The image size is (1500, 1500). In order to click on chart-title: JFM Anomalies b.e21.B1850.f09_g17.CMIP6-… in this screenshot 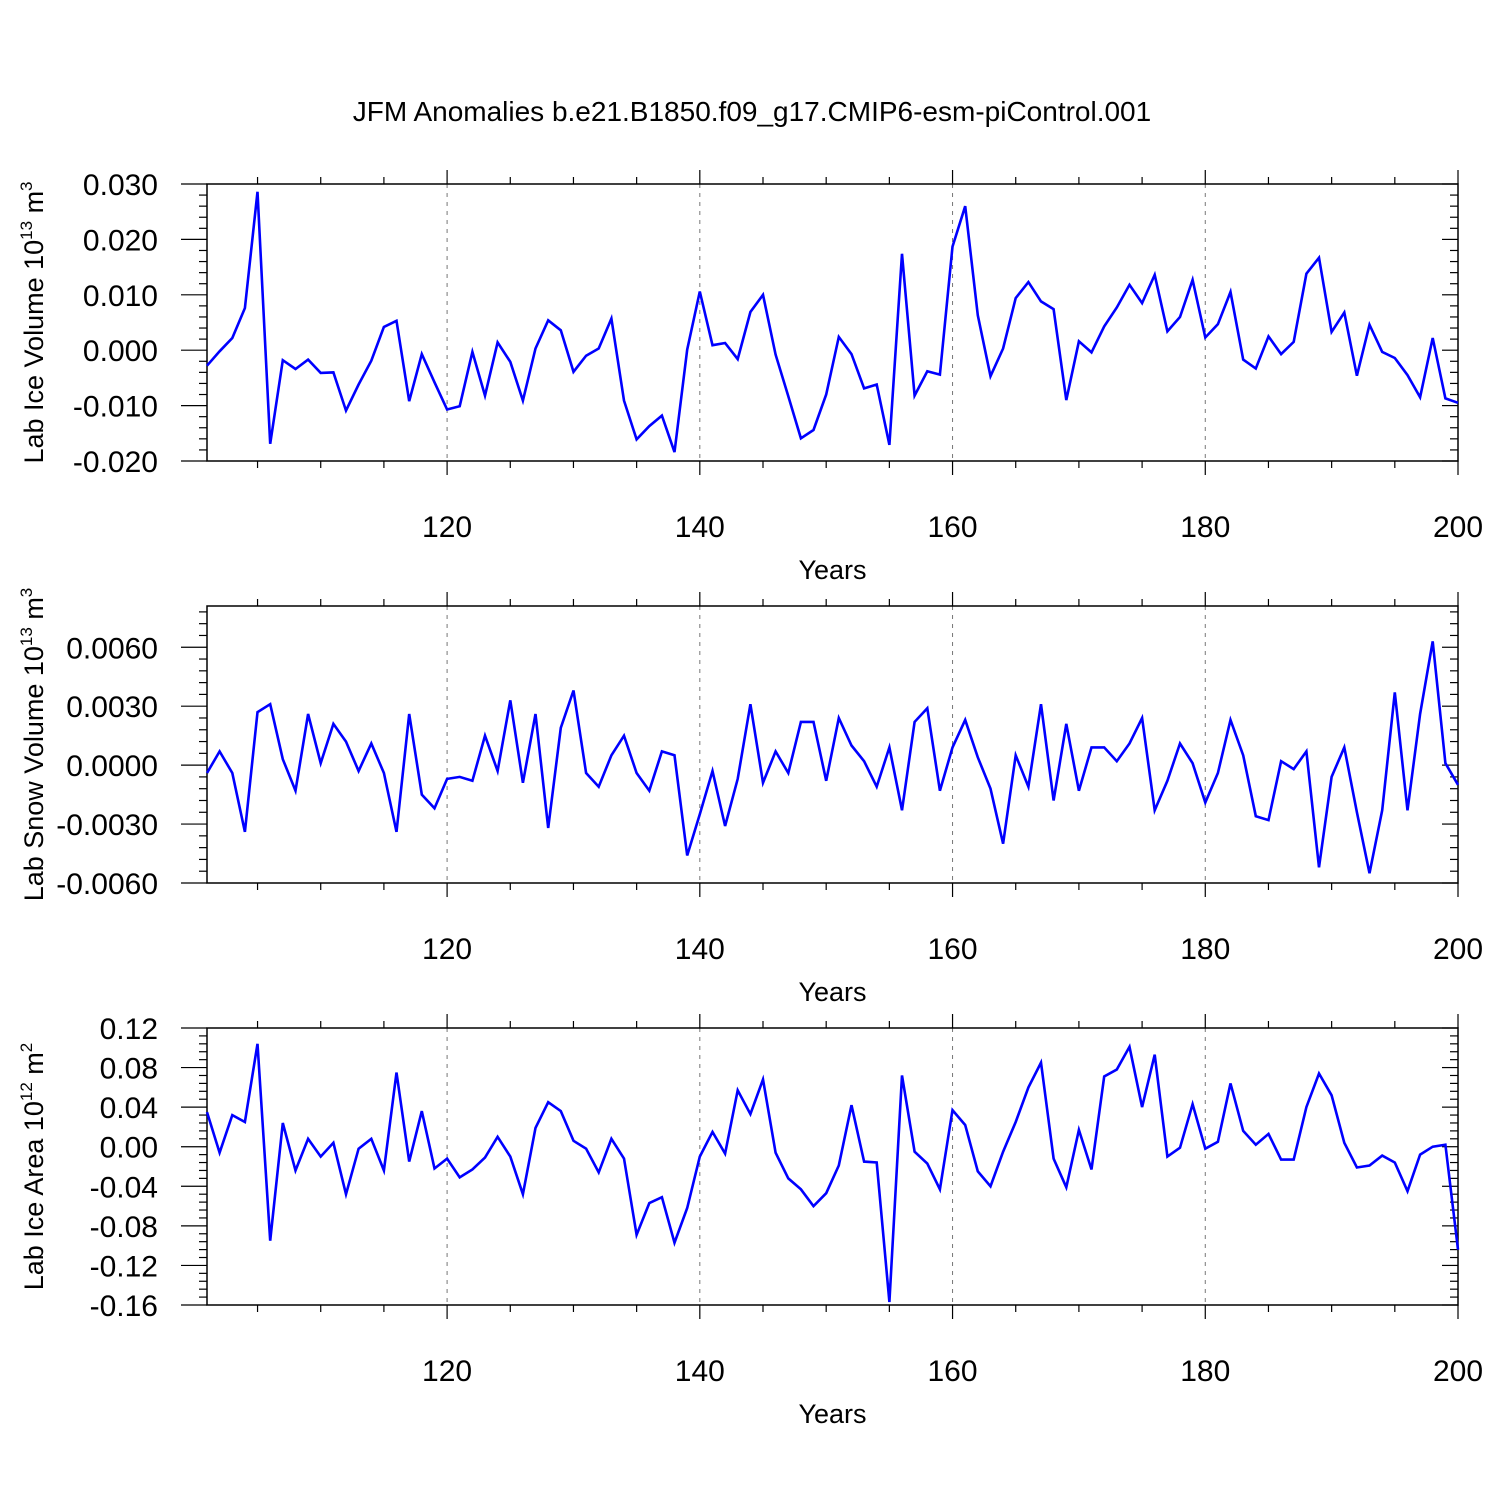, I will do `click(752, 111)`.